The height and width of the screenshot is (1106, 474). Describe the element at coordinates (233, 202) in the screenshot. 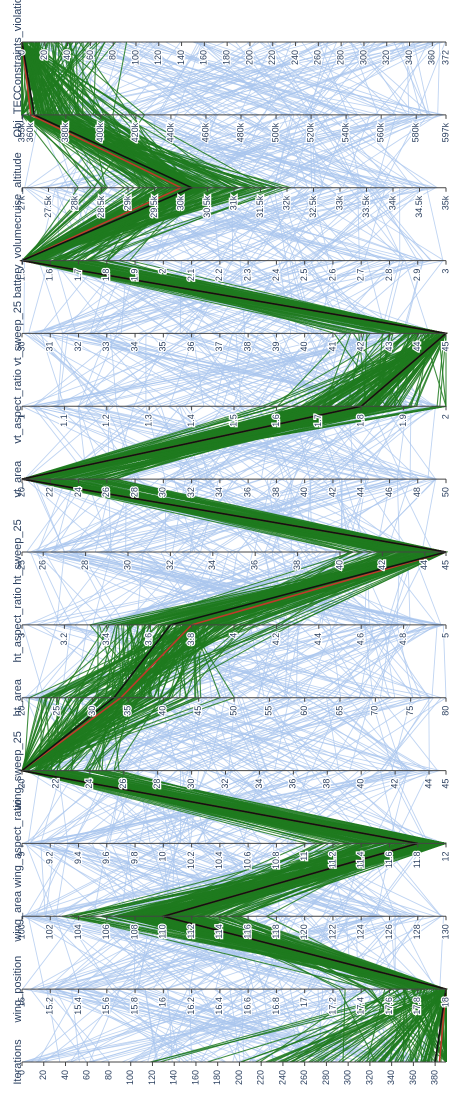

I see `tick-label: 31k` at that location.